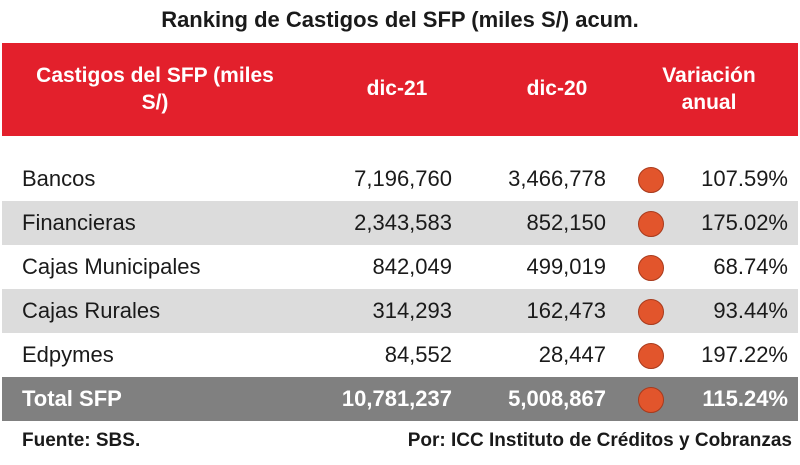  Describe the element at coordinates (744, 178) in the screenshot. I see `value-variation: 107.59%` at that location.